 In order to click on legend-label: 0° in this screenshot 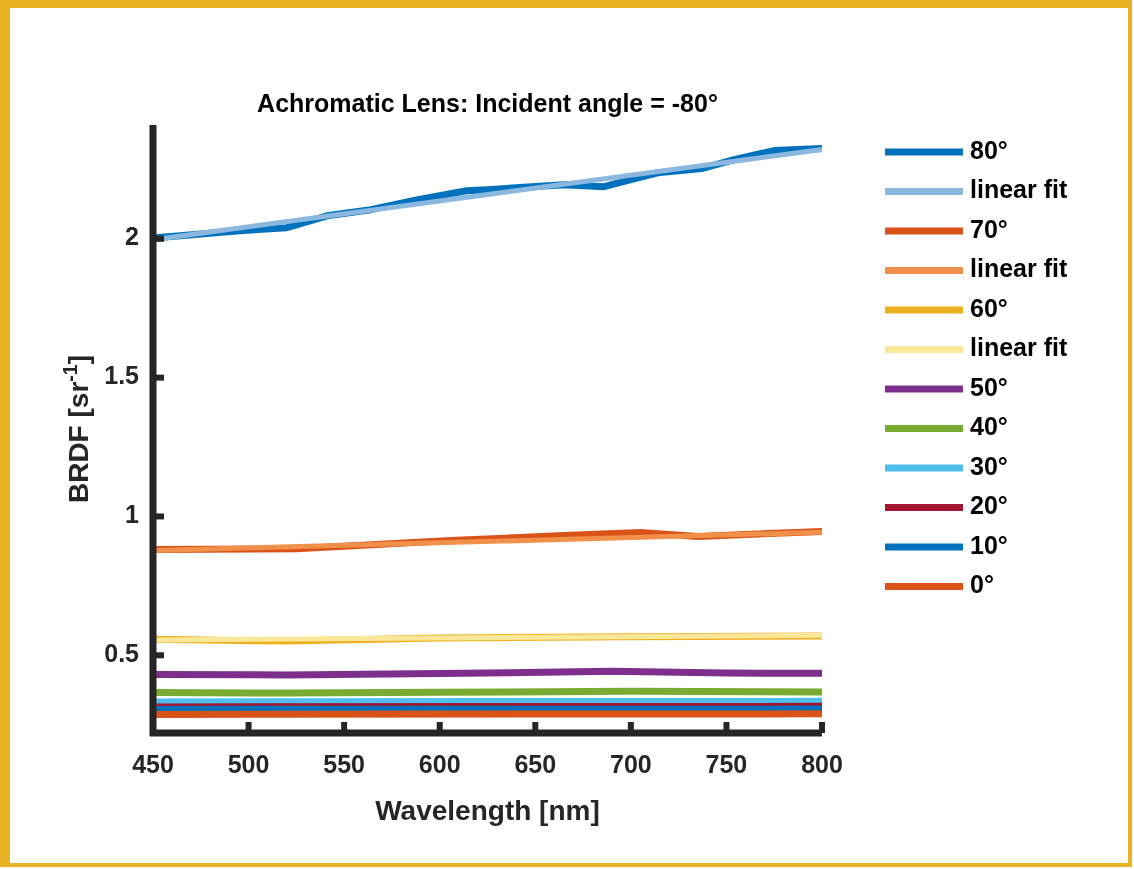, I will do `click(982, 584)`.